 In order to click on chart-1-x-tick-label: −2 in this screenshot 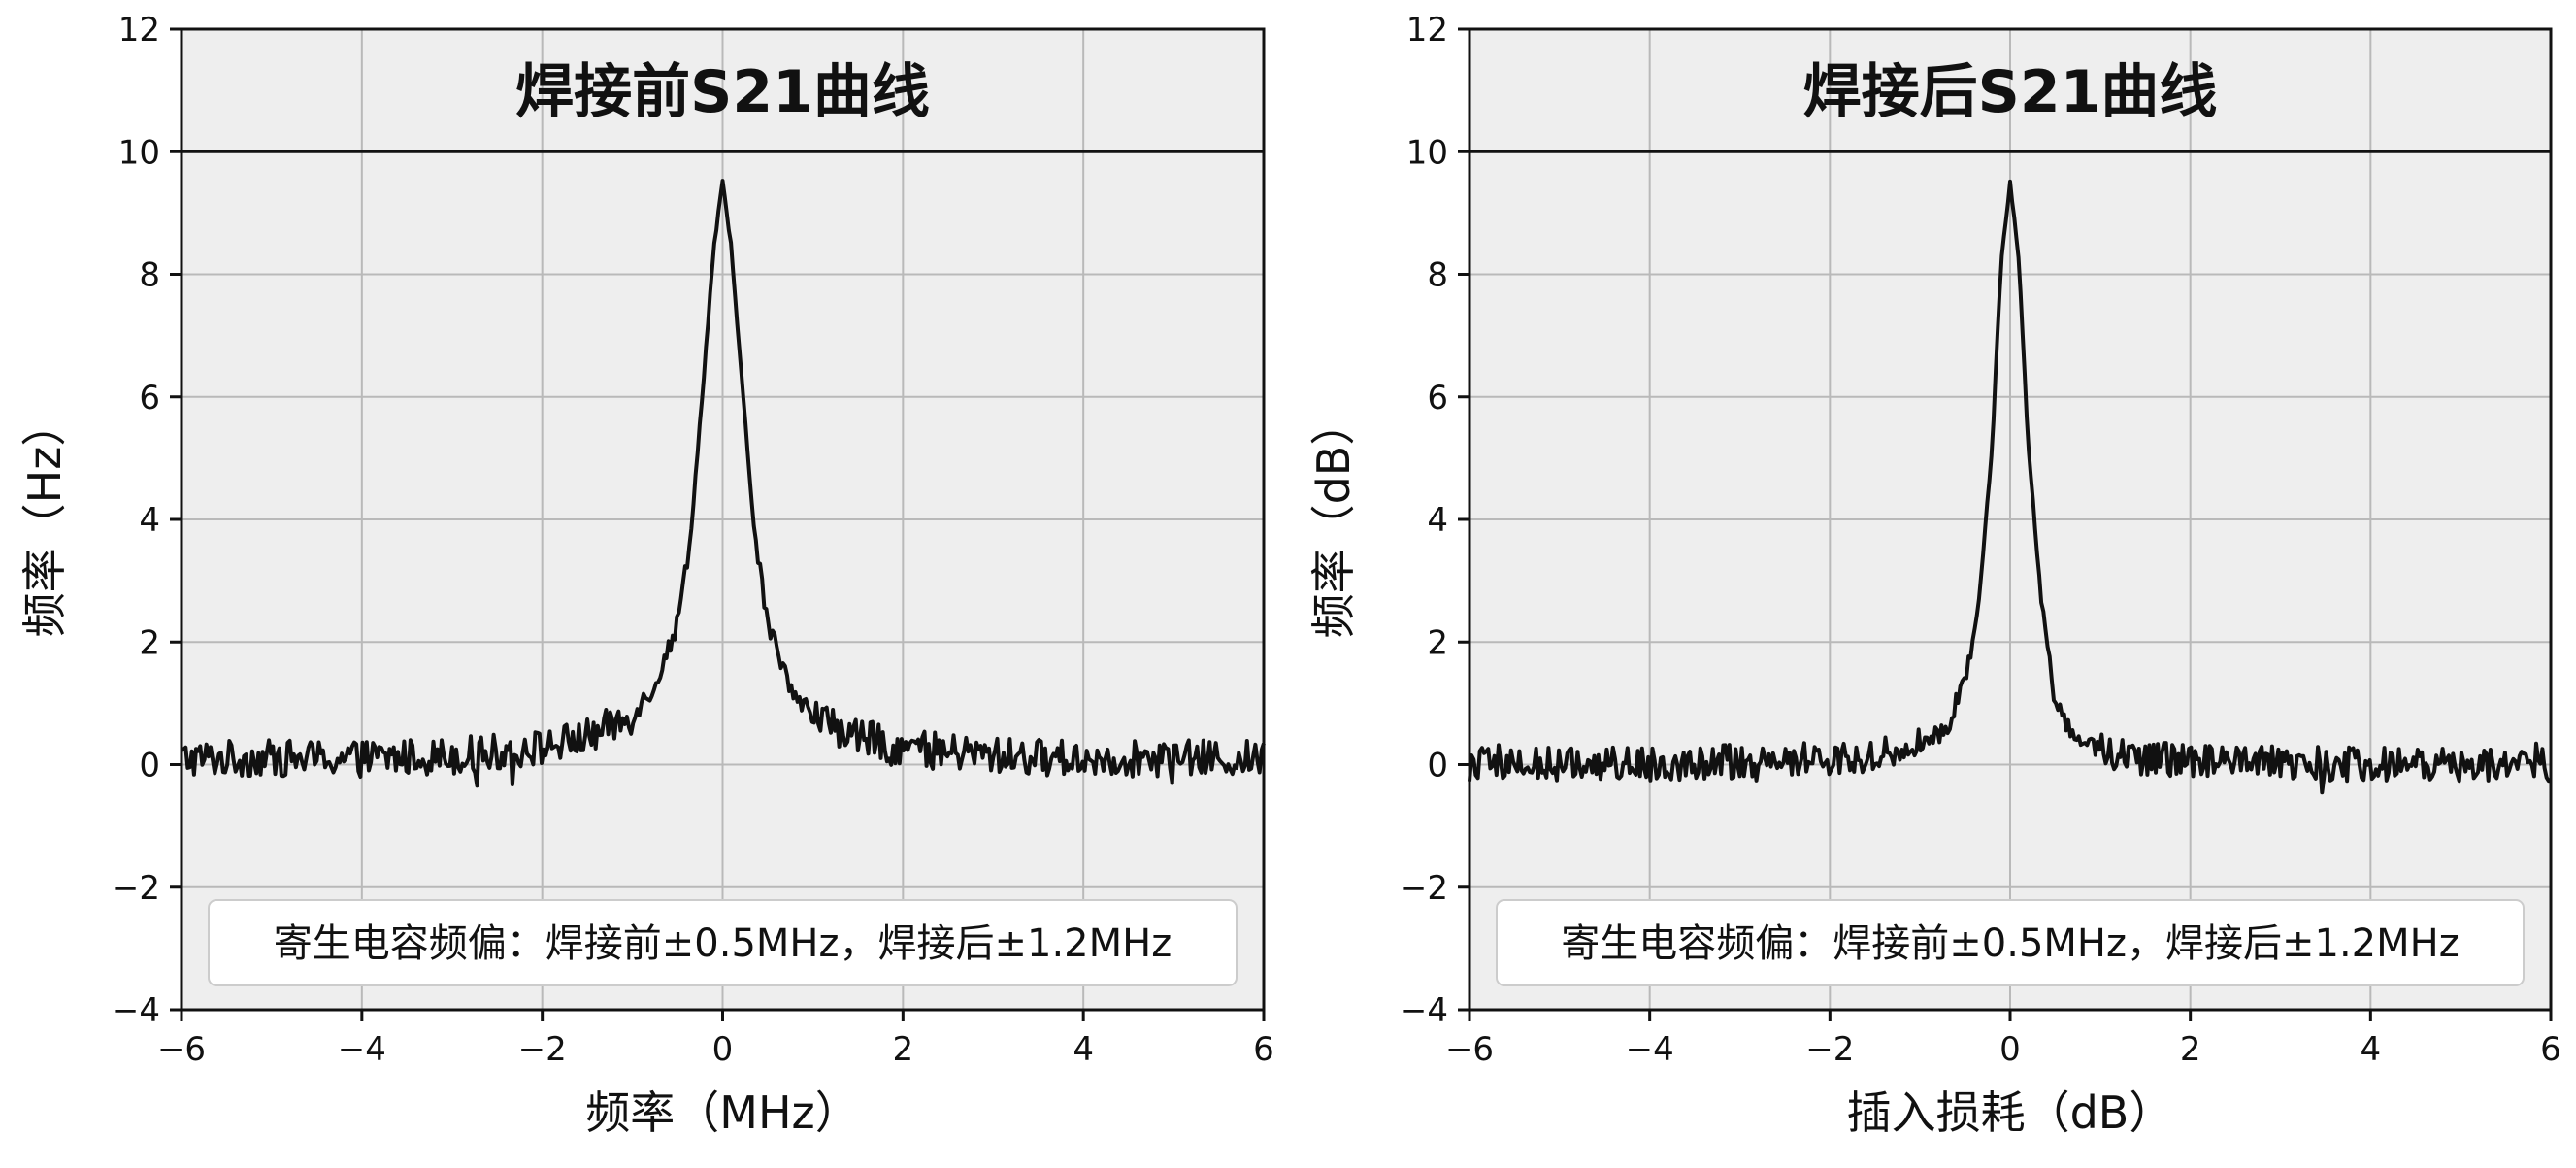, I will do `click(1829, 1049)`.